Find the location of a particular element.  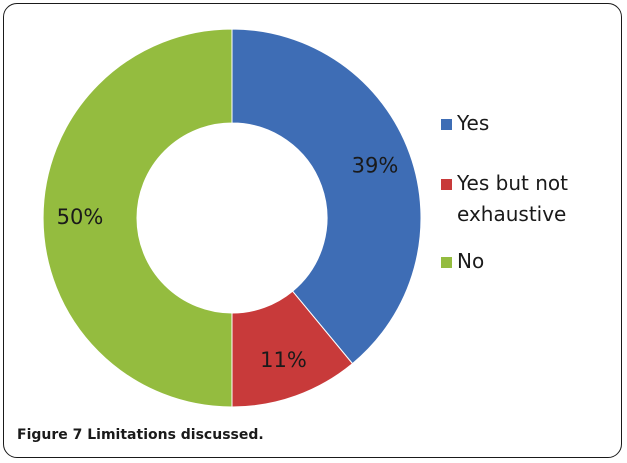

figure-caption-prefix: Figure 7 is located at coordinates (50, 435).